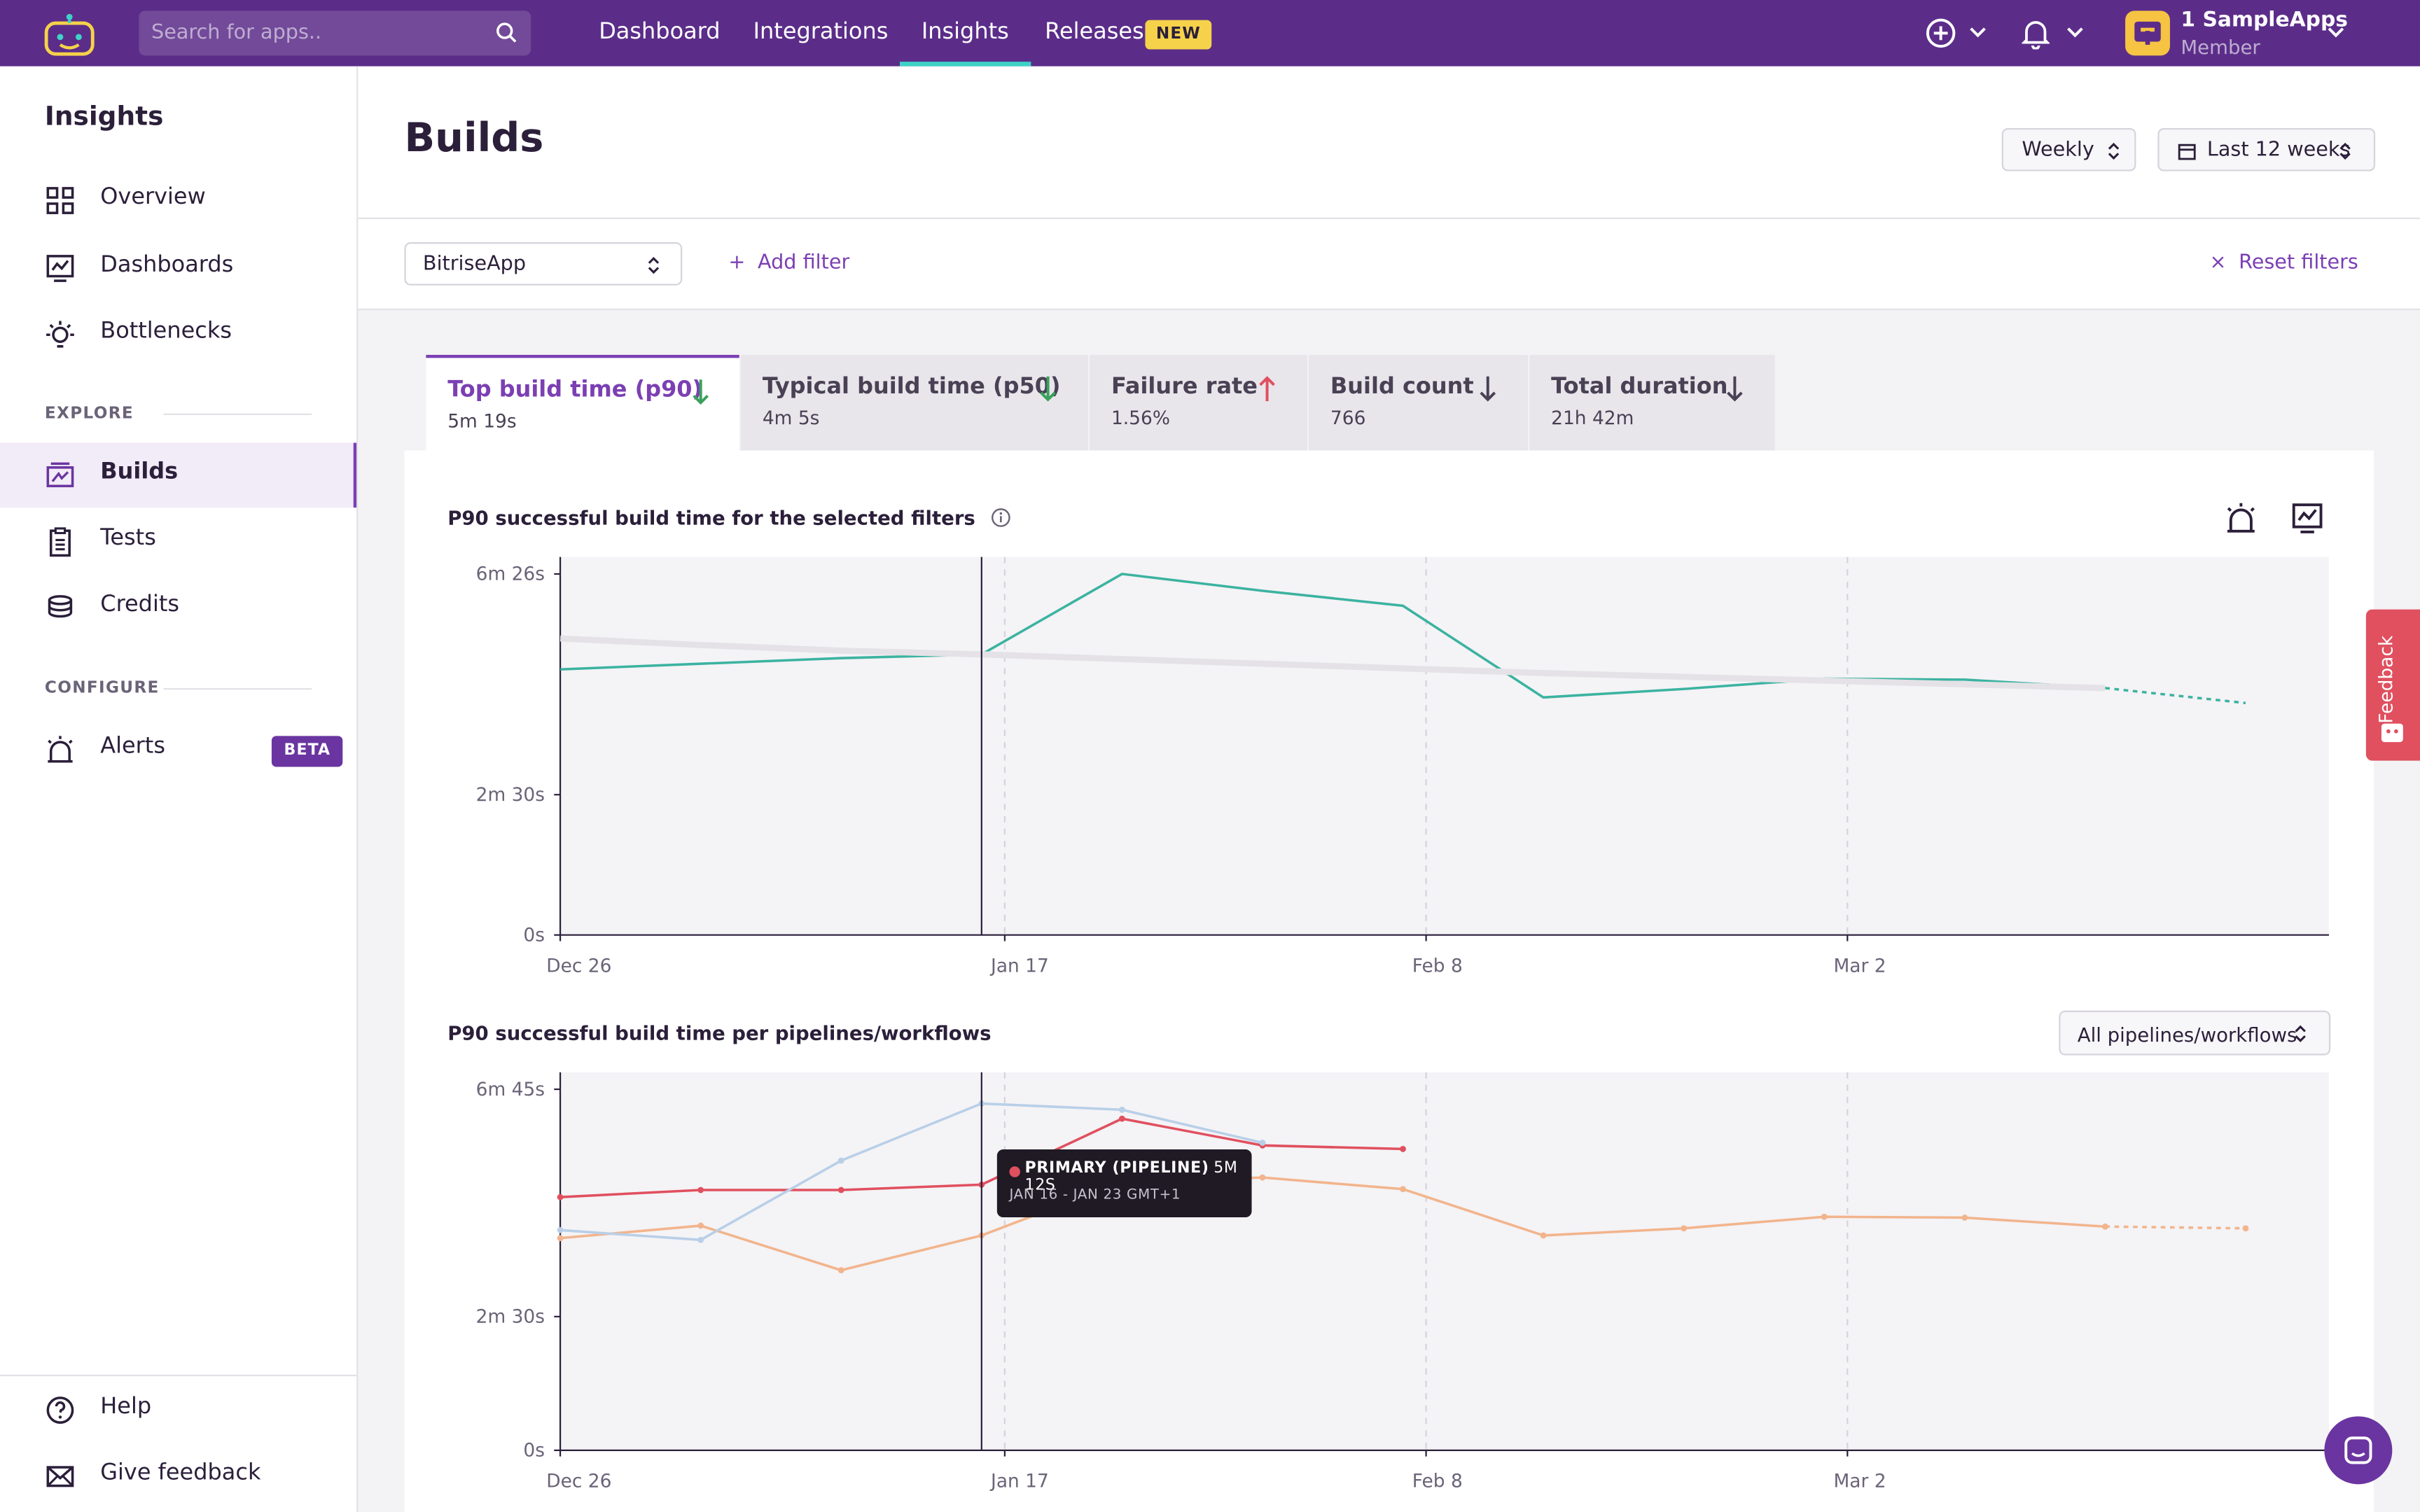  What do you see at coordinates (178, 750) in the screenshot?
I see `sidebar-item-alerts: Alerts` at bounding box center [178, 750].